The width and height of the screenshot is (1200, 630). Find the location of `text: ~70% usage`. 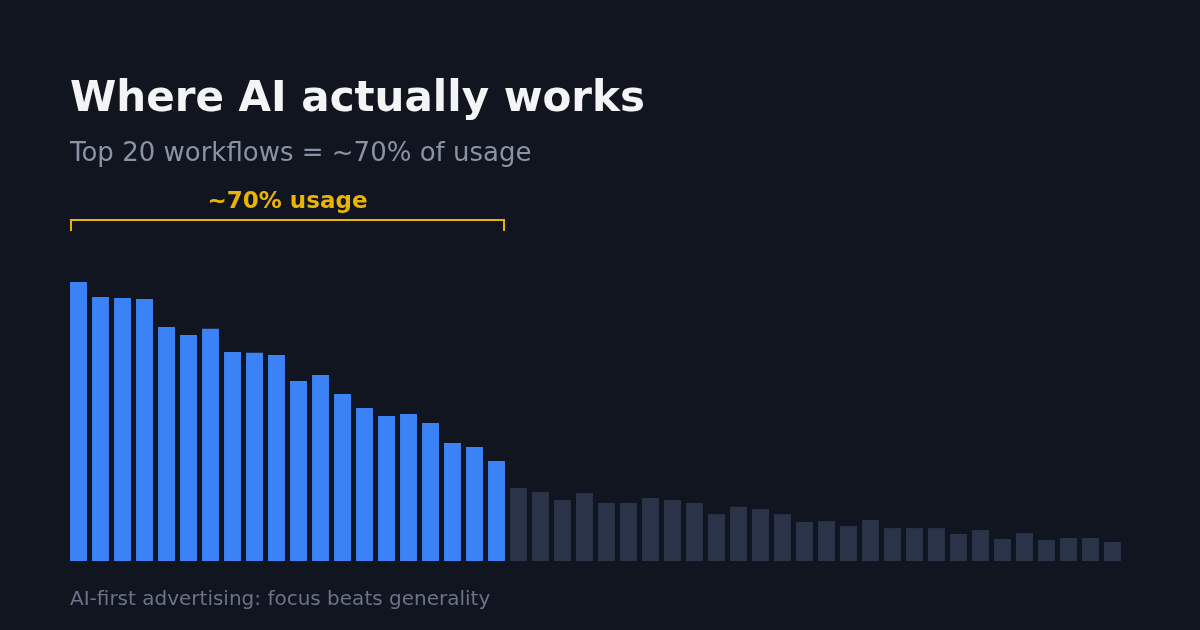

text: ~70% usage is located at coordinates (287, 200).